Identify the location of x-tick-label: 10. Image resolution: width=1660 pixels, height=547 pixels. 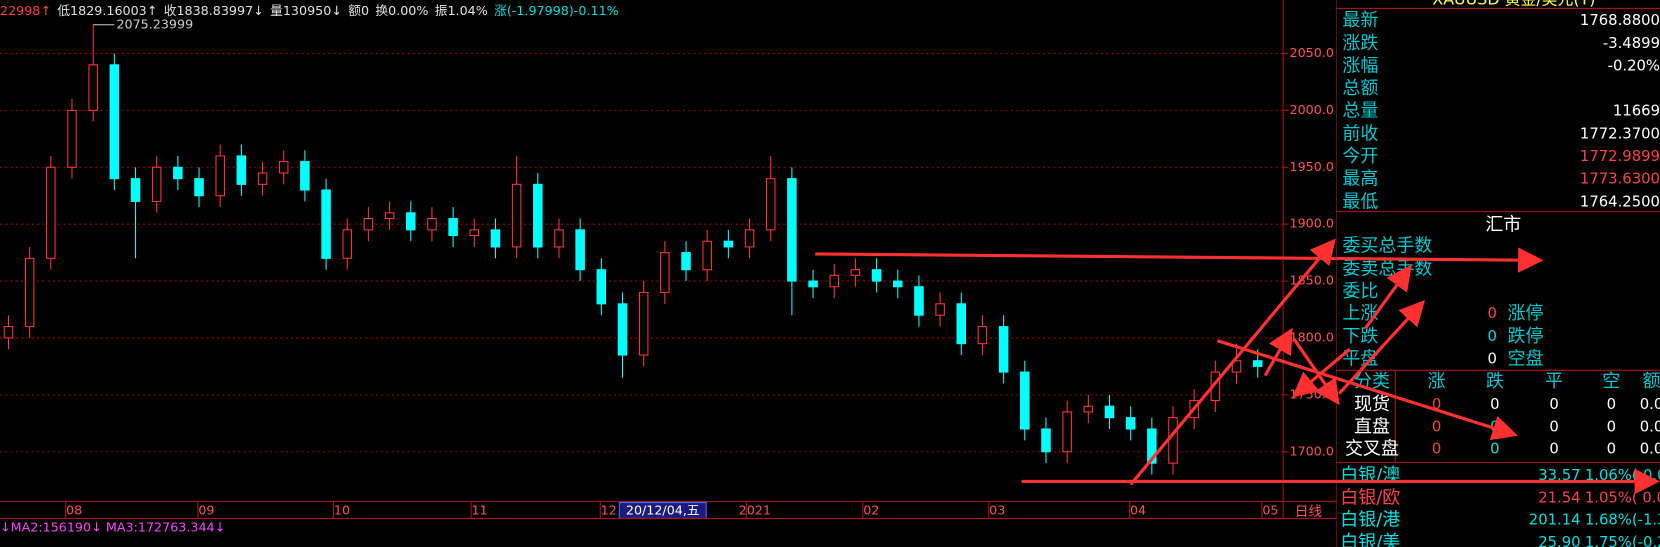
(342, 510).